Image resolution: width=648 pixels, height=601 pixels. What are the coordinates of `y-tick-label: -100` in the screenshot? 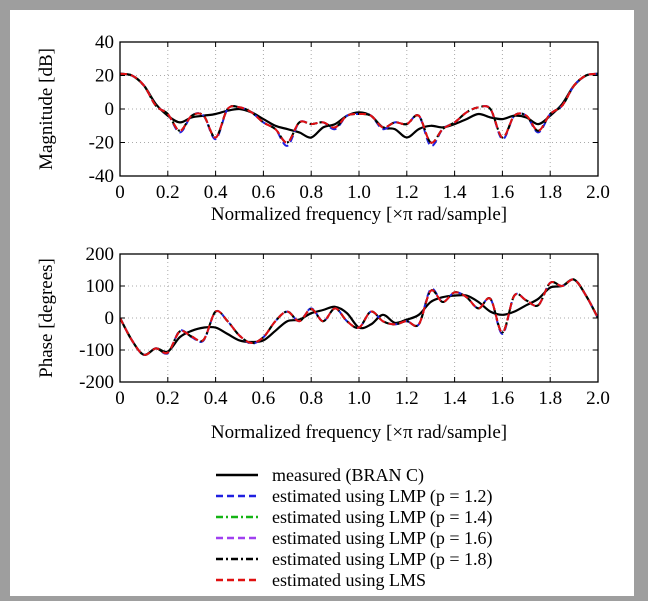 It's located at (96, 350).